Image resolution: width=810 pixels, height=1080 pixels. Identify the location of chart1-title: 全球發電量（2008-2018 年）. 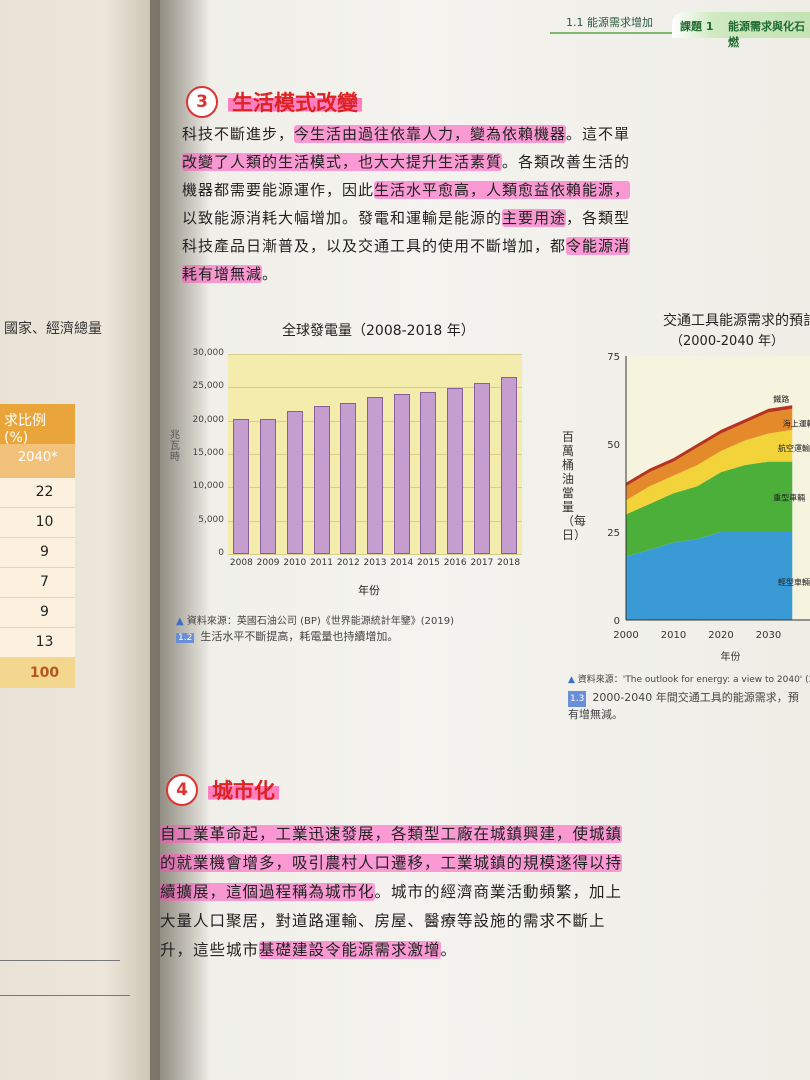
(378, 331).